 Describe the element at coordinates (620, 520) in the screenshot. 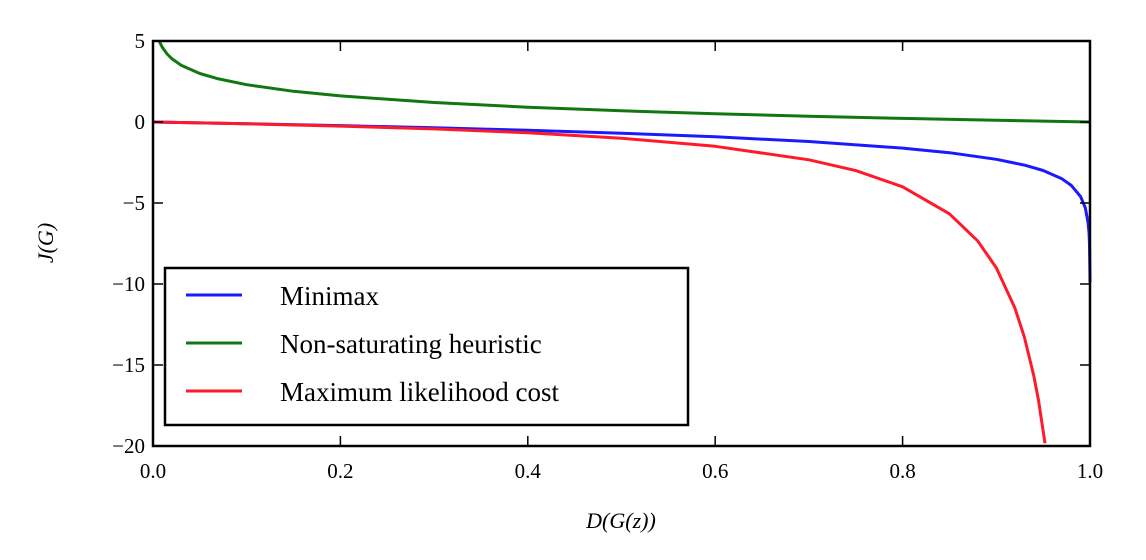

I see `x-axis-label: D(G(z))` at that location.